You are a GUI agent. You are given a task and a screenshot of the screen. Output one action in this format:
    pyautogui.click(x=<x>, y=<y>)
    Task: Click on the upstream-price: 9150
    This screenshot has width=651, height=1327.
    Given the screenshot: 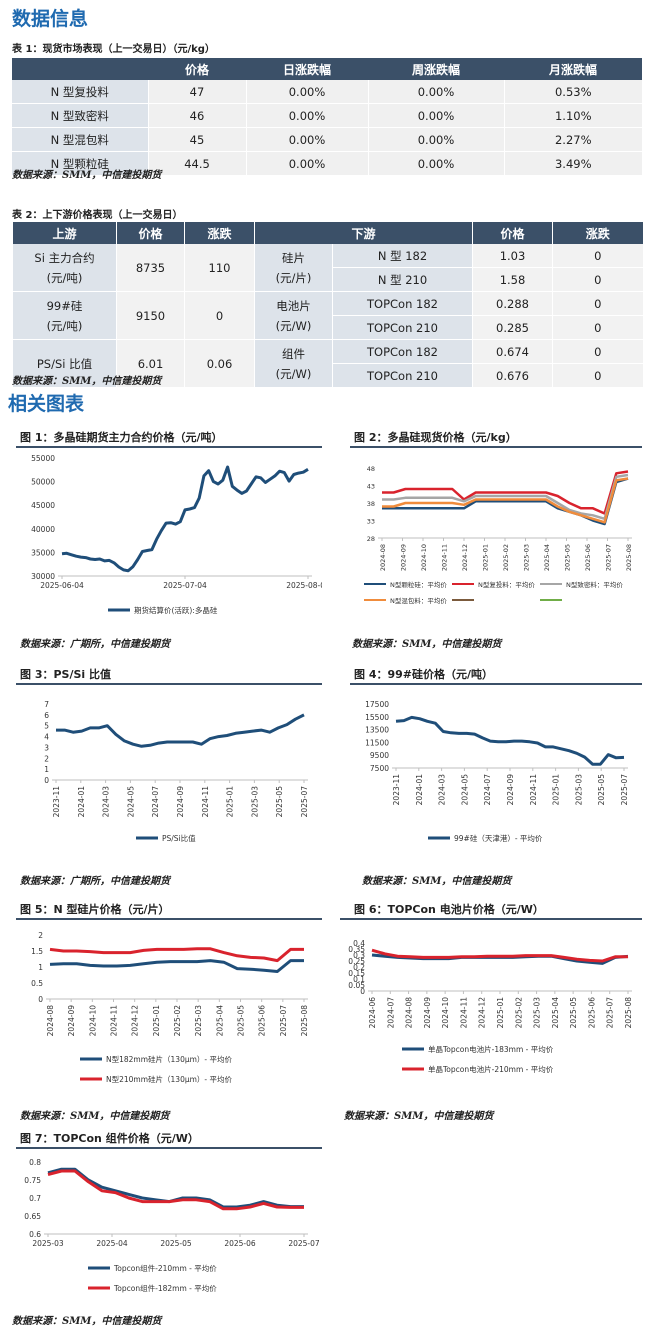 What is the action you would take?
    pyautogui.click(x=150, y=315)
    